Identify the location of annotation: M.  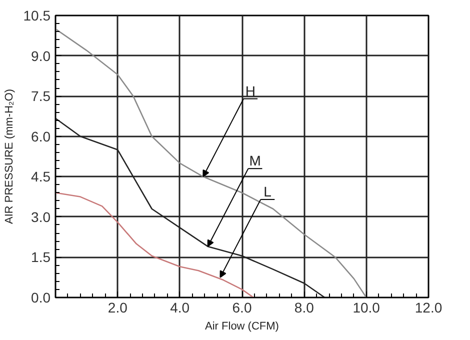
(255, 160).